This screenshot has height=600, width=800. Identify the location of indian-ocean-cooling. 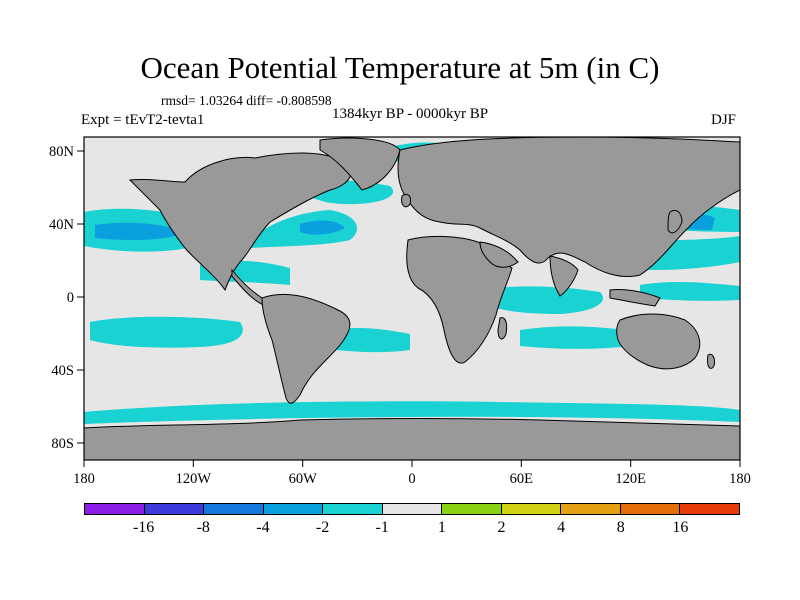
(542, 300).